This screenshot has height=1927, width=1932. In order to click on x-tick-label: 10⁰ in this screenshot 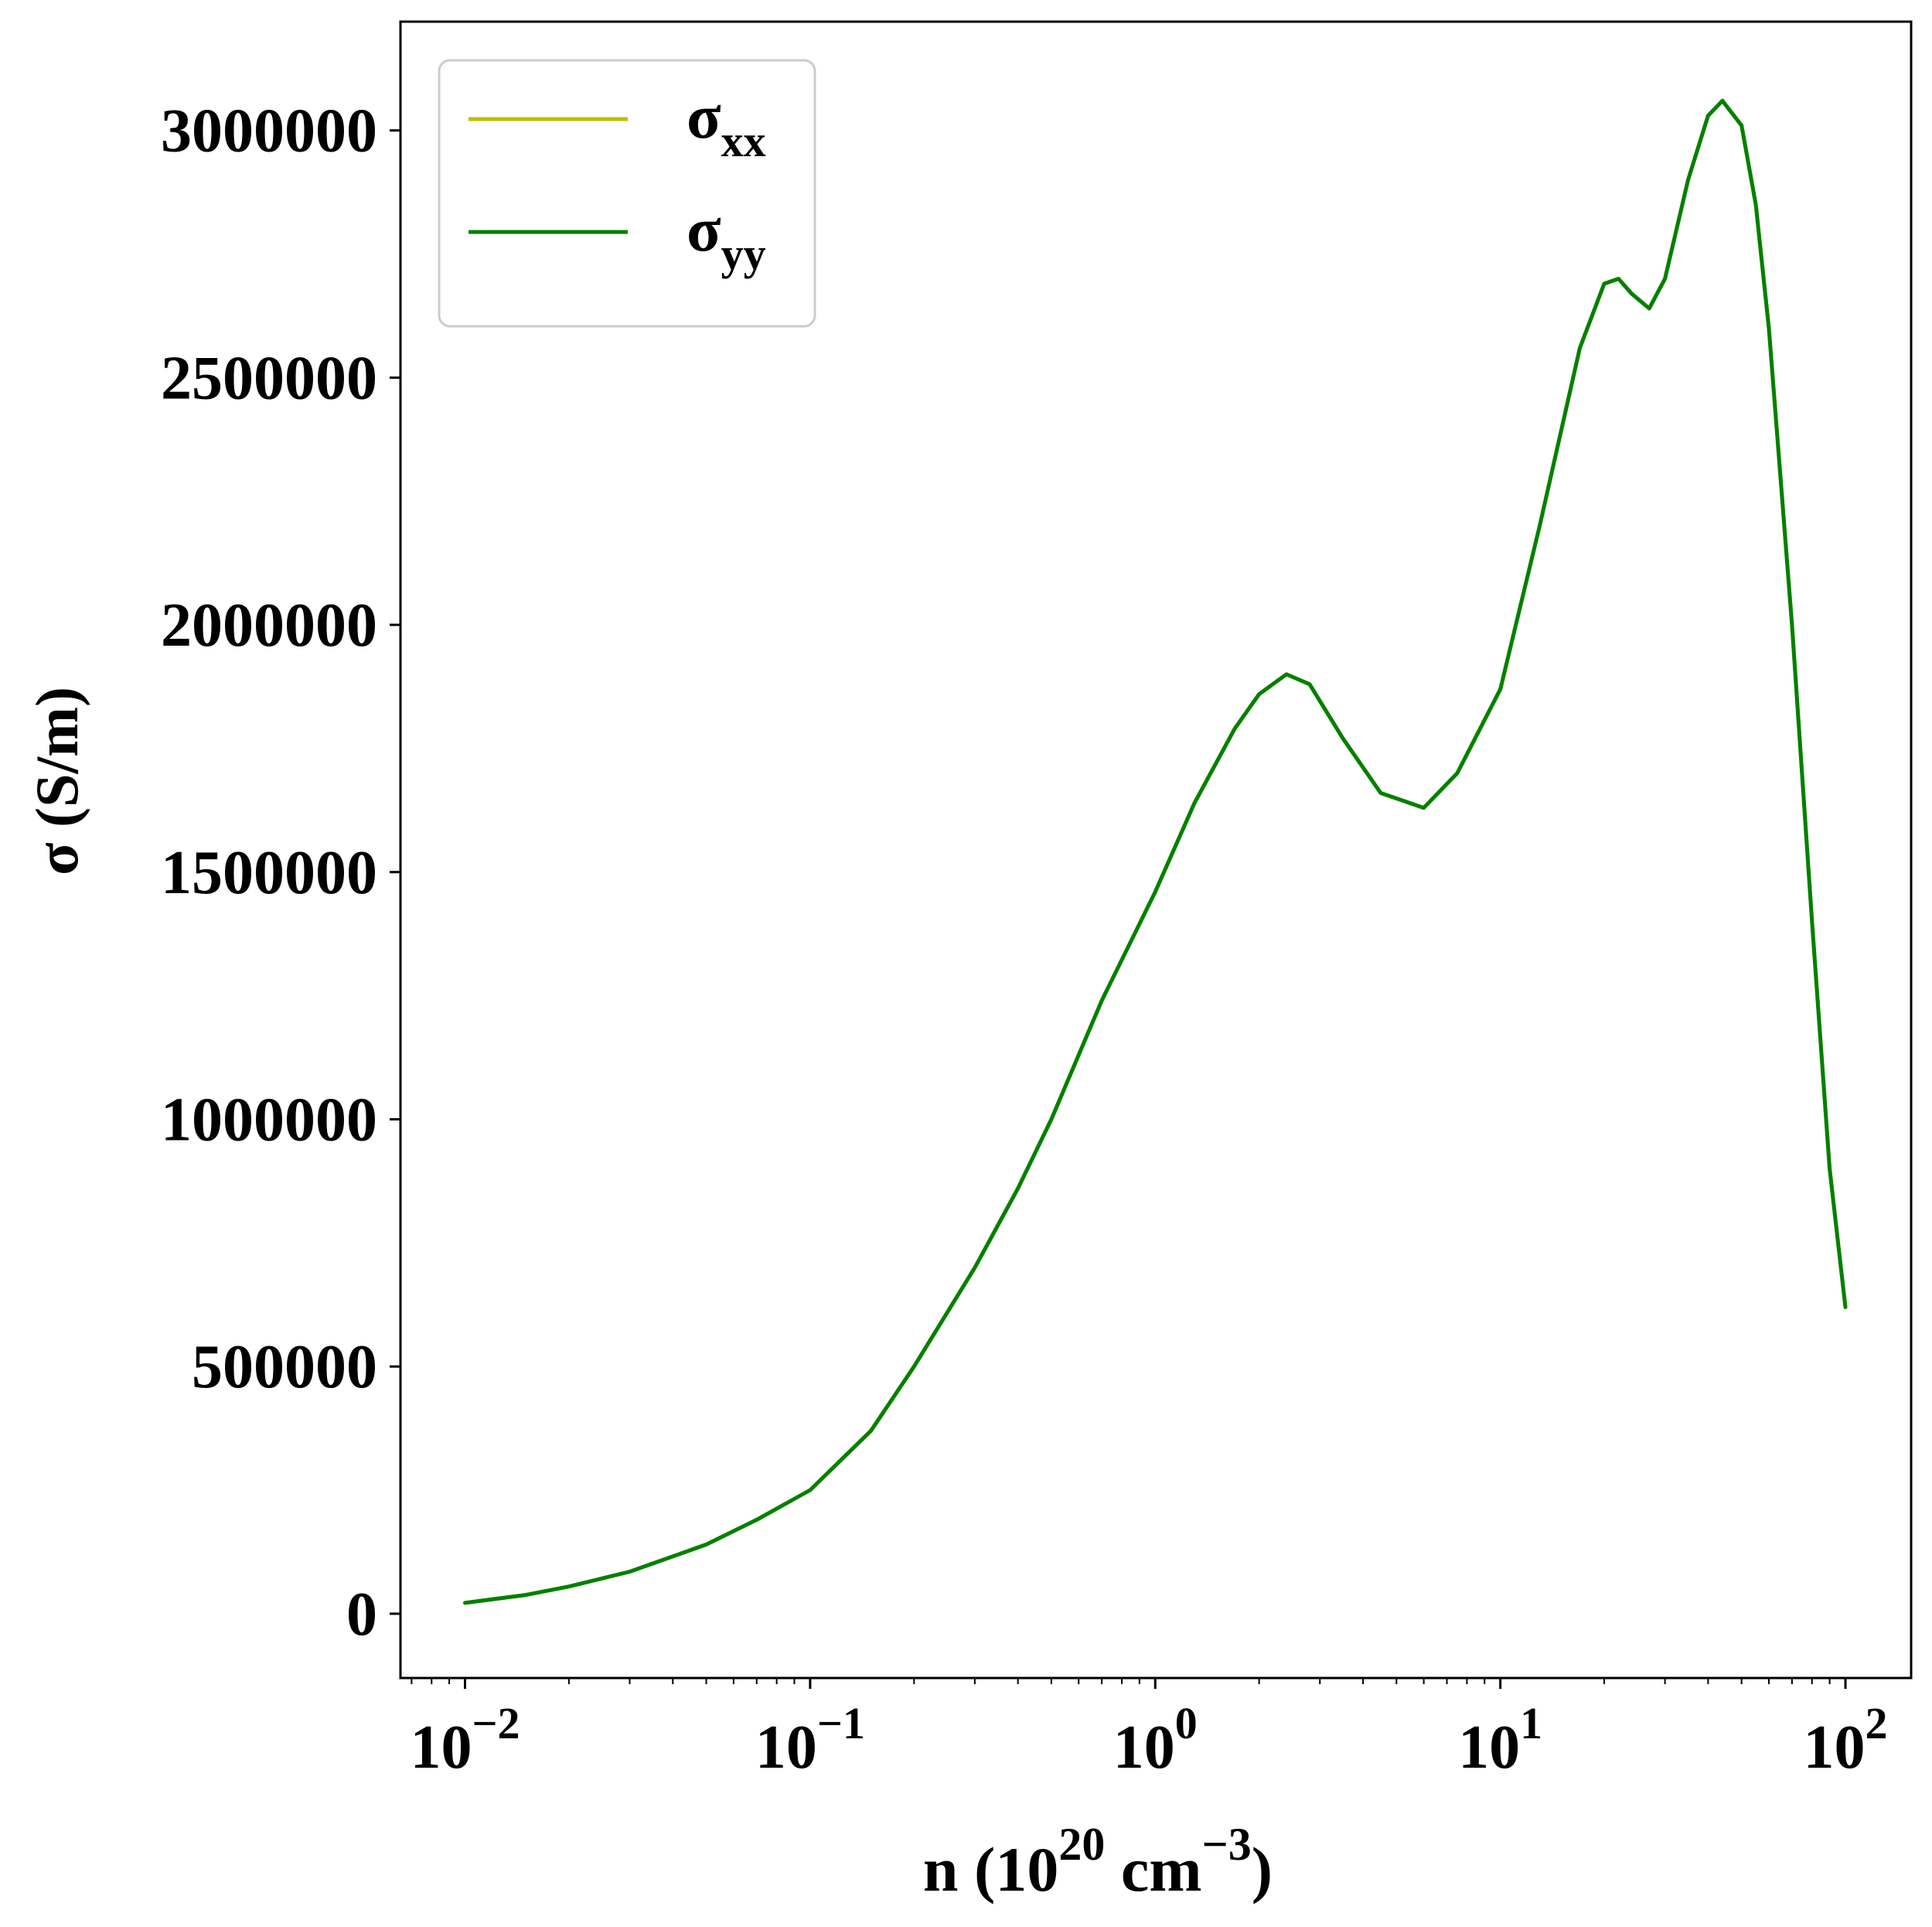, I will do `click(1155, 1740)`.